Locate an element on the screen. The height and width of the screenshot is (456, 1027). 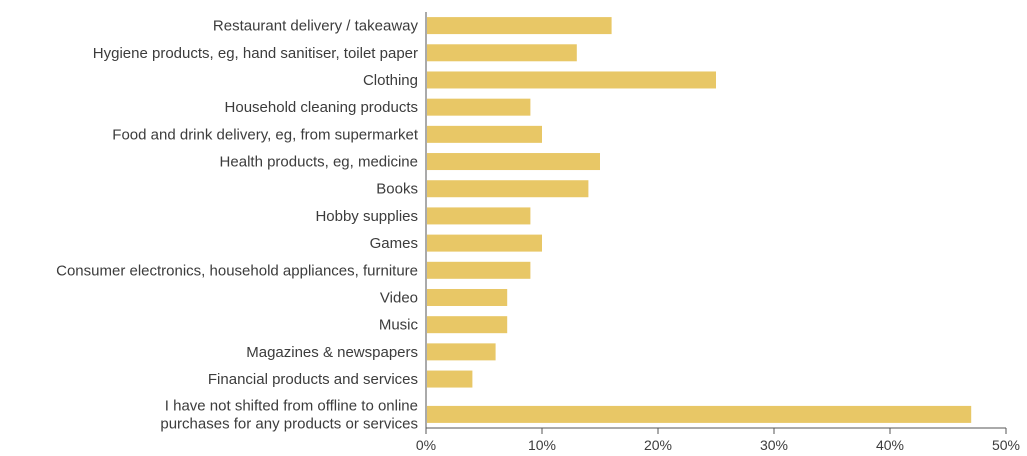
category-label-13: Financial products and services is located at coordinates (313, 379).